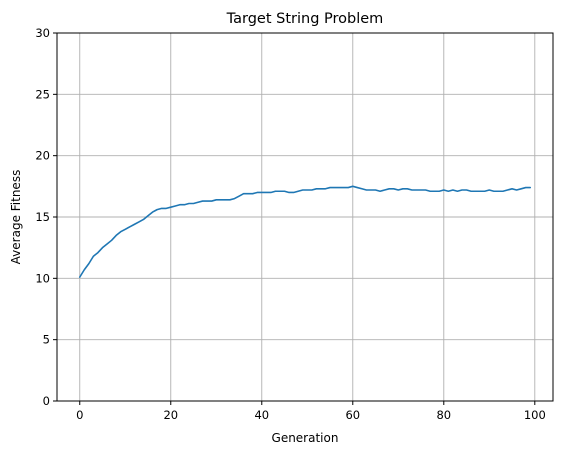 Image resolution: width=562 pixels, height=455 pixels. Describe the element at coordinates (42, 94) in the screenshot. I see `y-tick-label: 25` at that location.